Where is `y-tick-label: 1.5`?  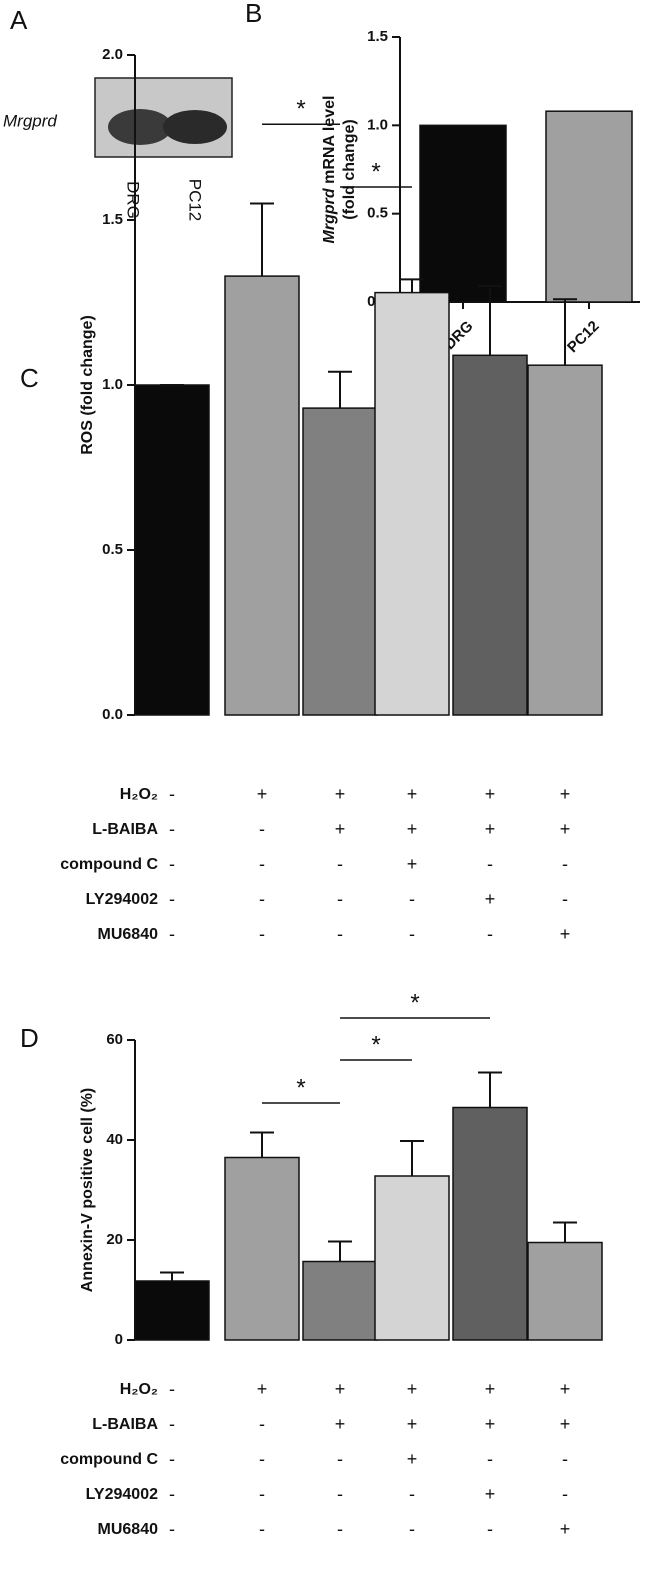
y-tick-label: 1.5 is located at coordinates (112, 219).